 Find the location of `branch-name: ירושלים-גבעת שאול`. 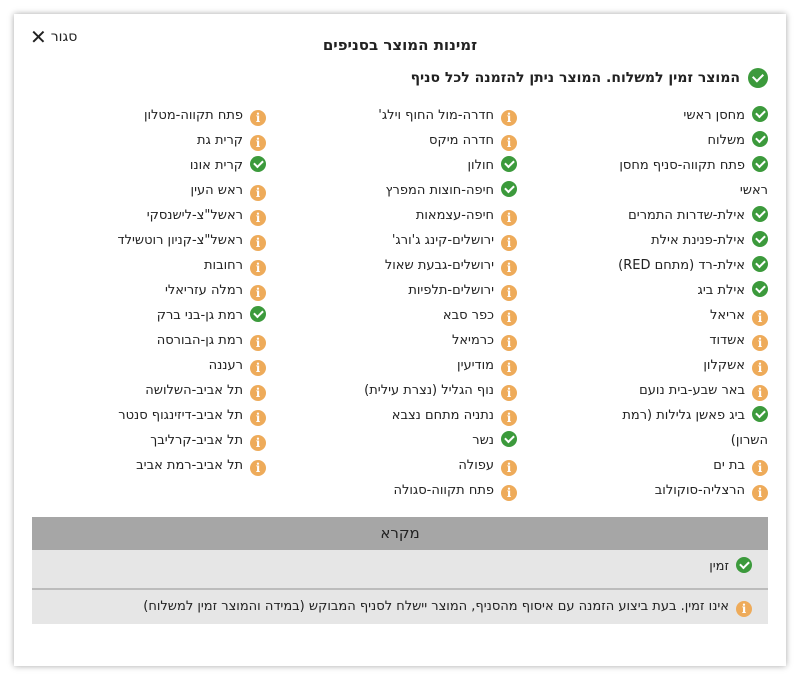

branch-name: ירושלים-גבעת שאול is located at coordinates (439, 265).